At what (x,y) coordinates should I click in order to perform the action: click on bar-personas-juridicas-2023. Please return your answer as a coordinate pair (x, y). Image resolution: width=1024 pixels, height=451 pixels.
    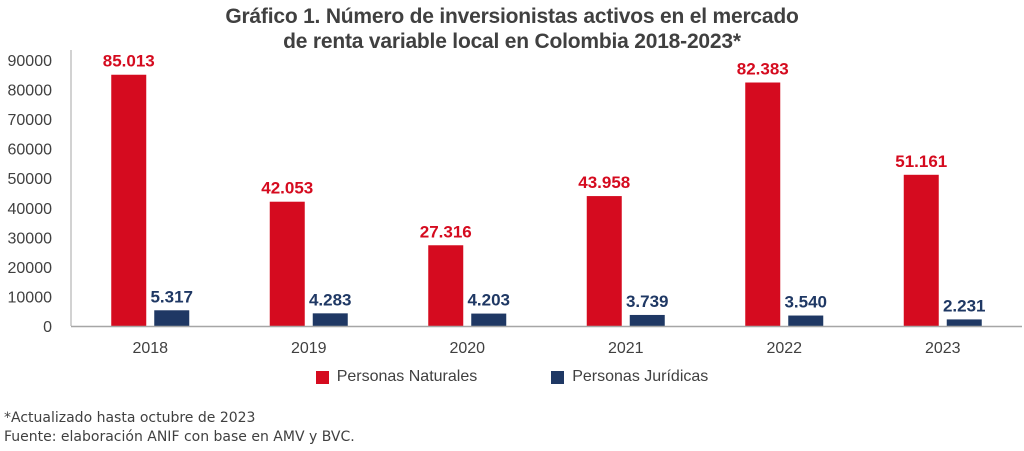
    Looking at the image, I should click on (964, 322).